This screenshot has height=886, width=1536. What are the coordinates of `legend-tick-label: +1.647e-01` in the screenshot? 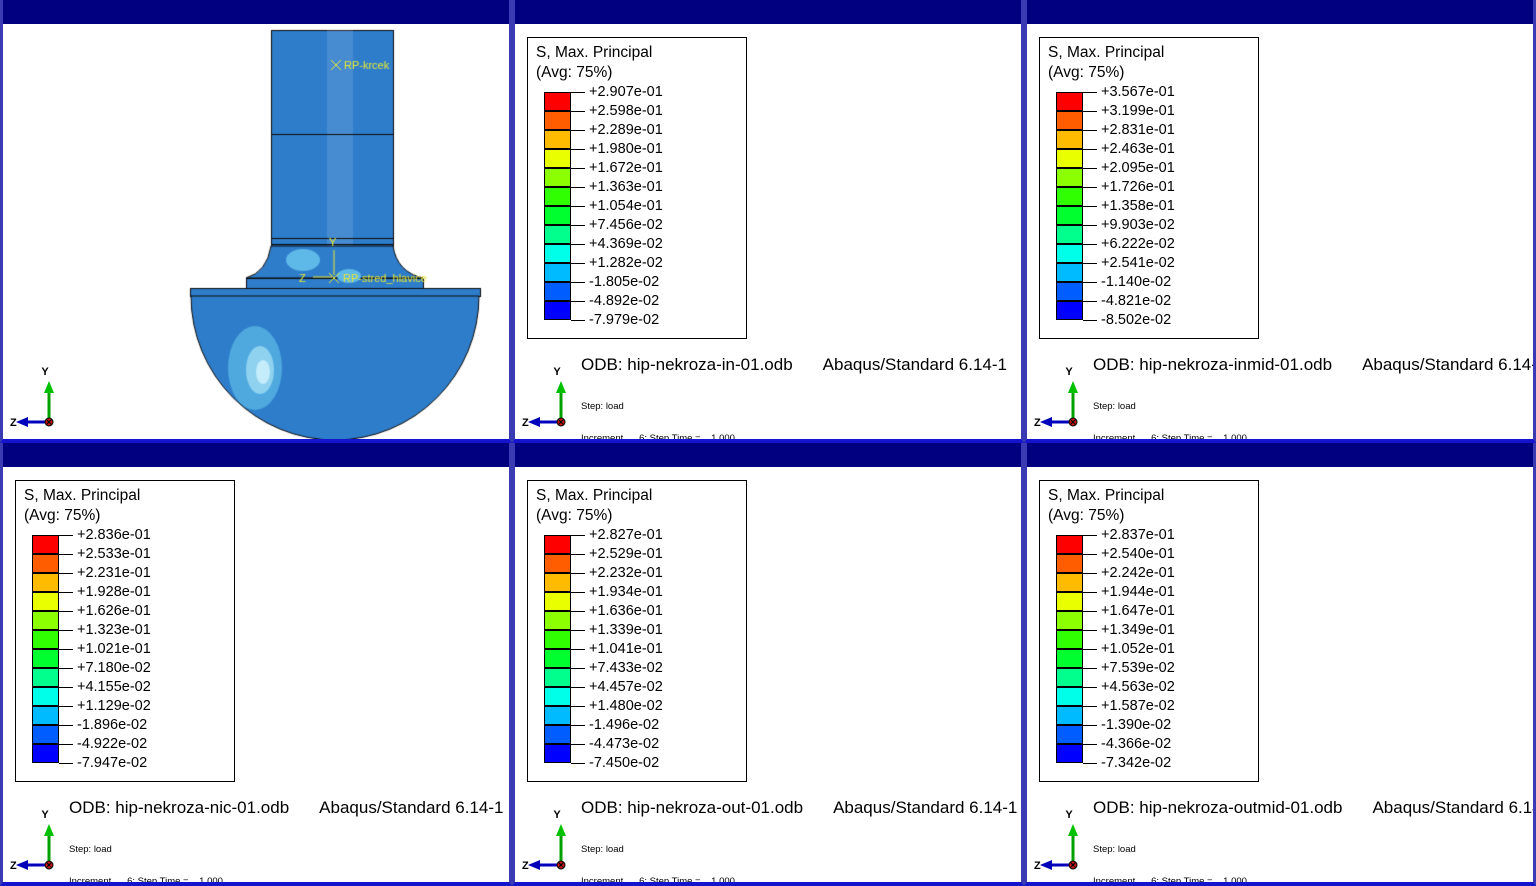 It's located at (1138, 611).